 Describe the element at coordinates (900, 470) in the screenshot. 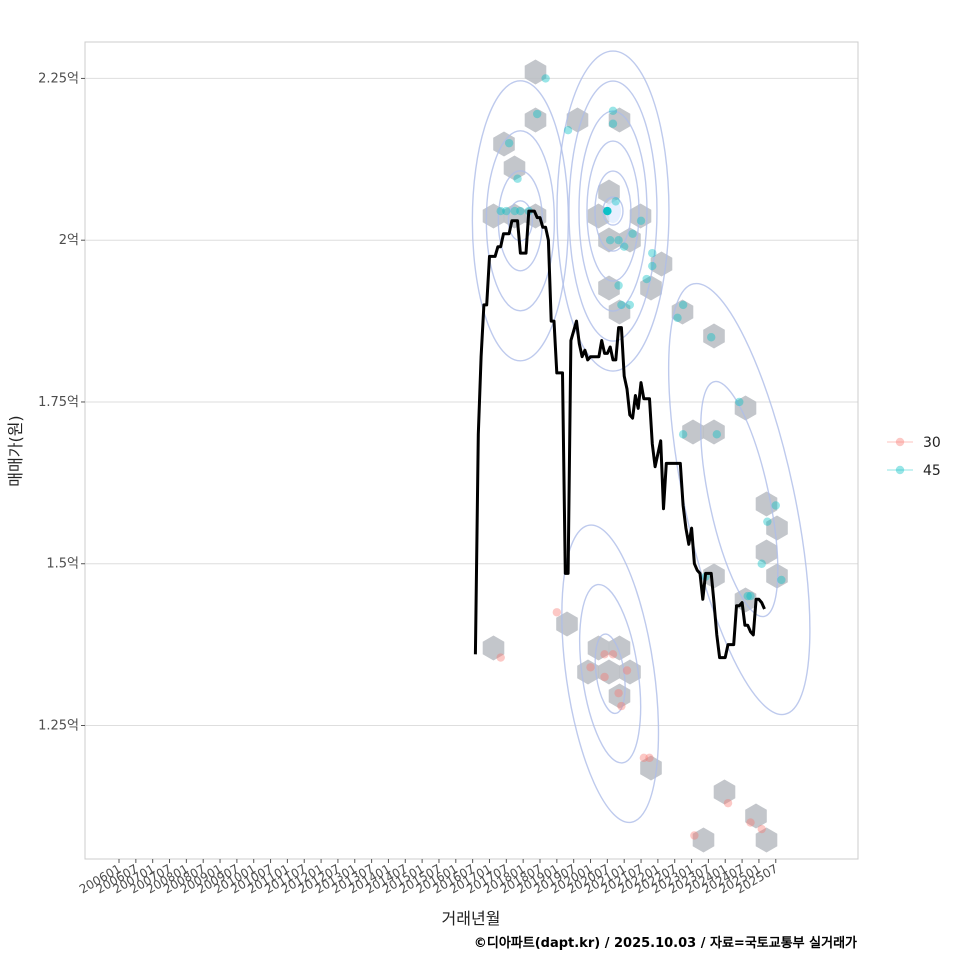

I see `legend-key-point` at that location.